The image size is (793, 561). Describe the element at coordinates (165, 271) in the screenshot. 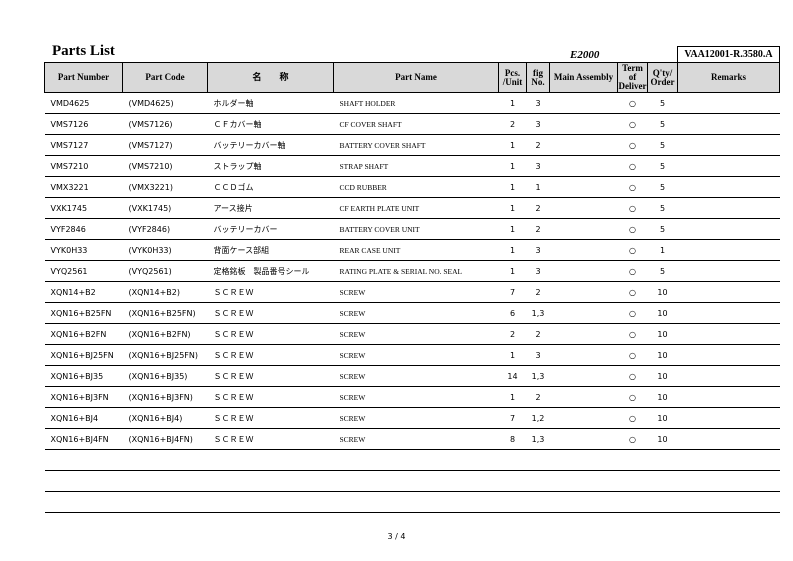

I see `cell: (VYQ2561)` at that location.